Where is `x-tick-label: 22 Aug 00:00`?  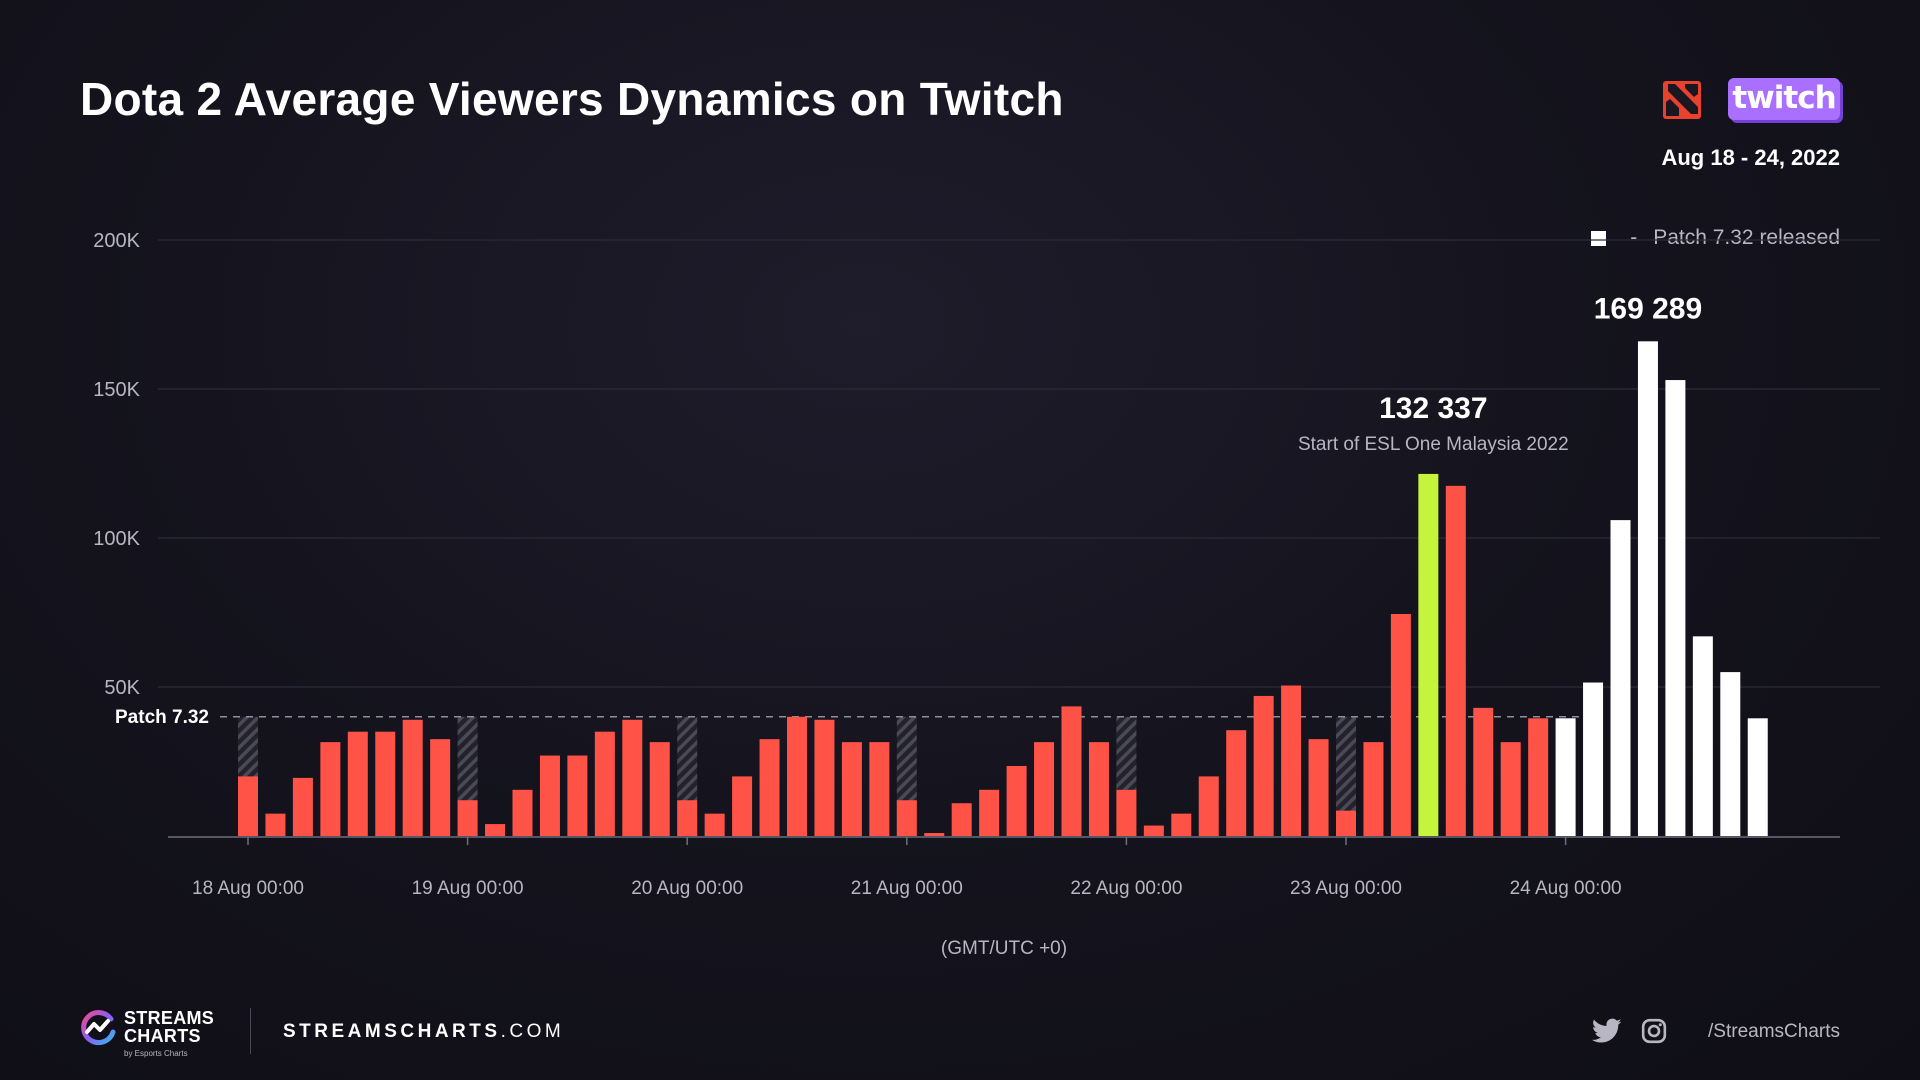 x-tick-label: 22 Aug 00:00 is located at coordinates (1126, 888).